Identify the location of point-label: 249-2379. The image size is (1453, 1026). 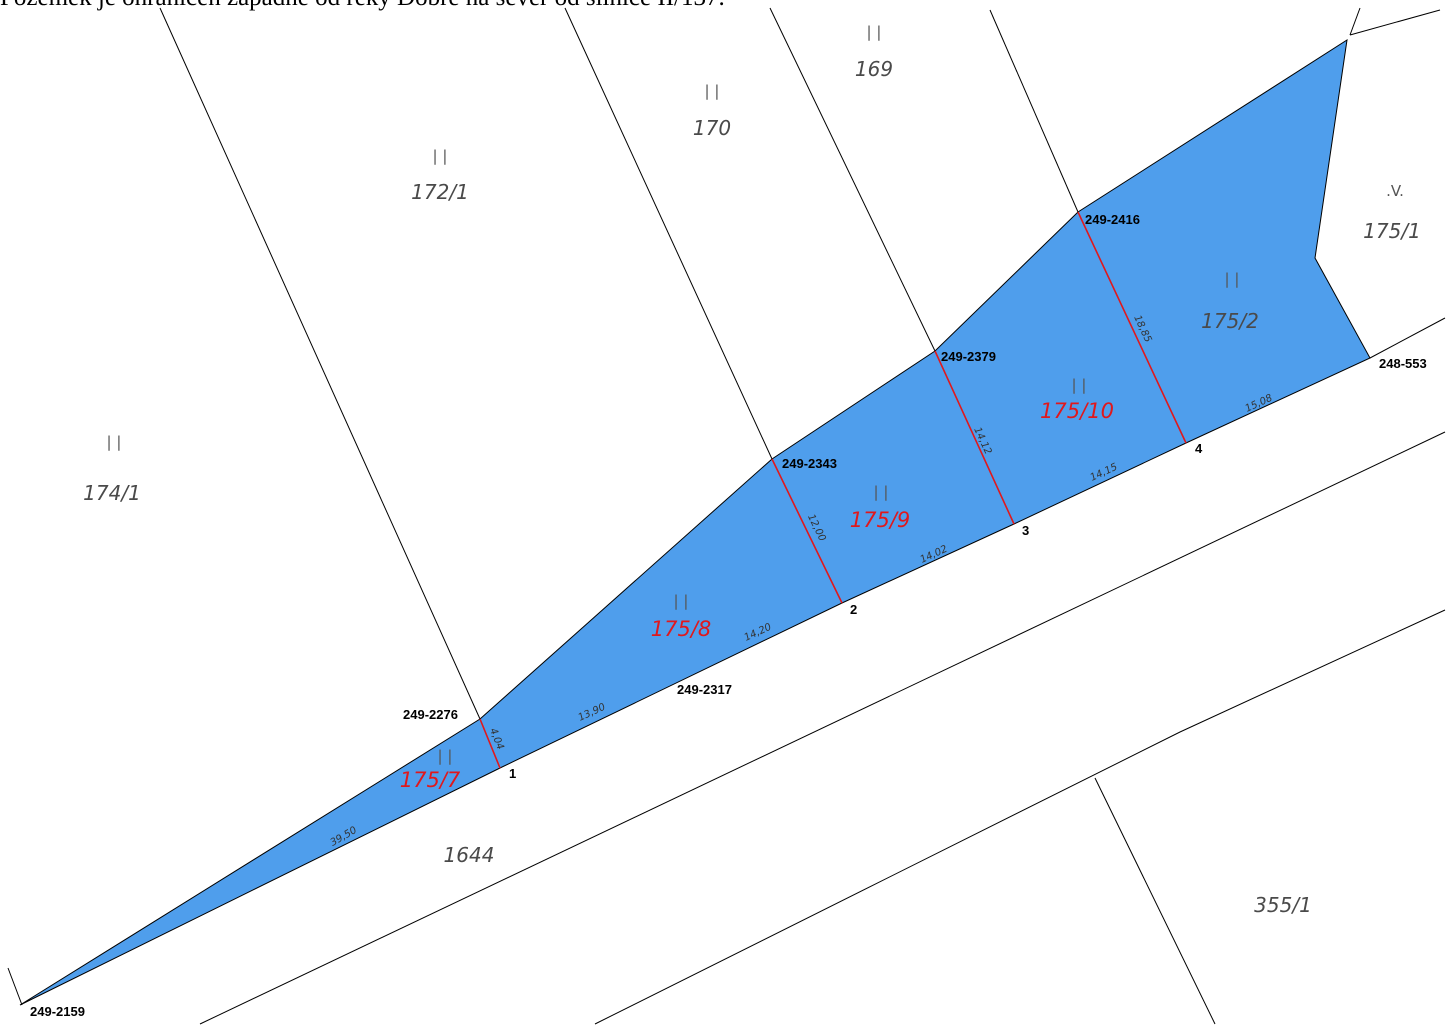
(968, 356).